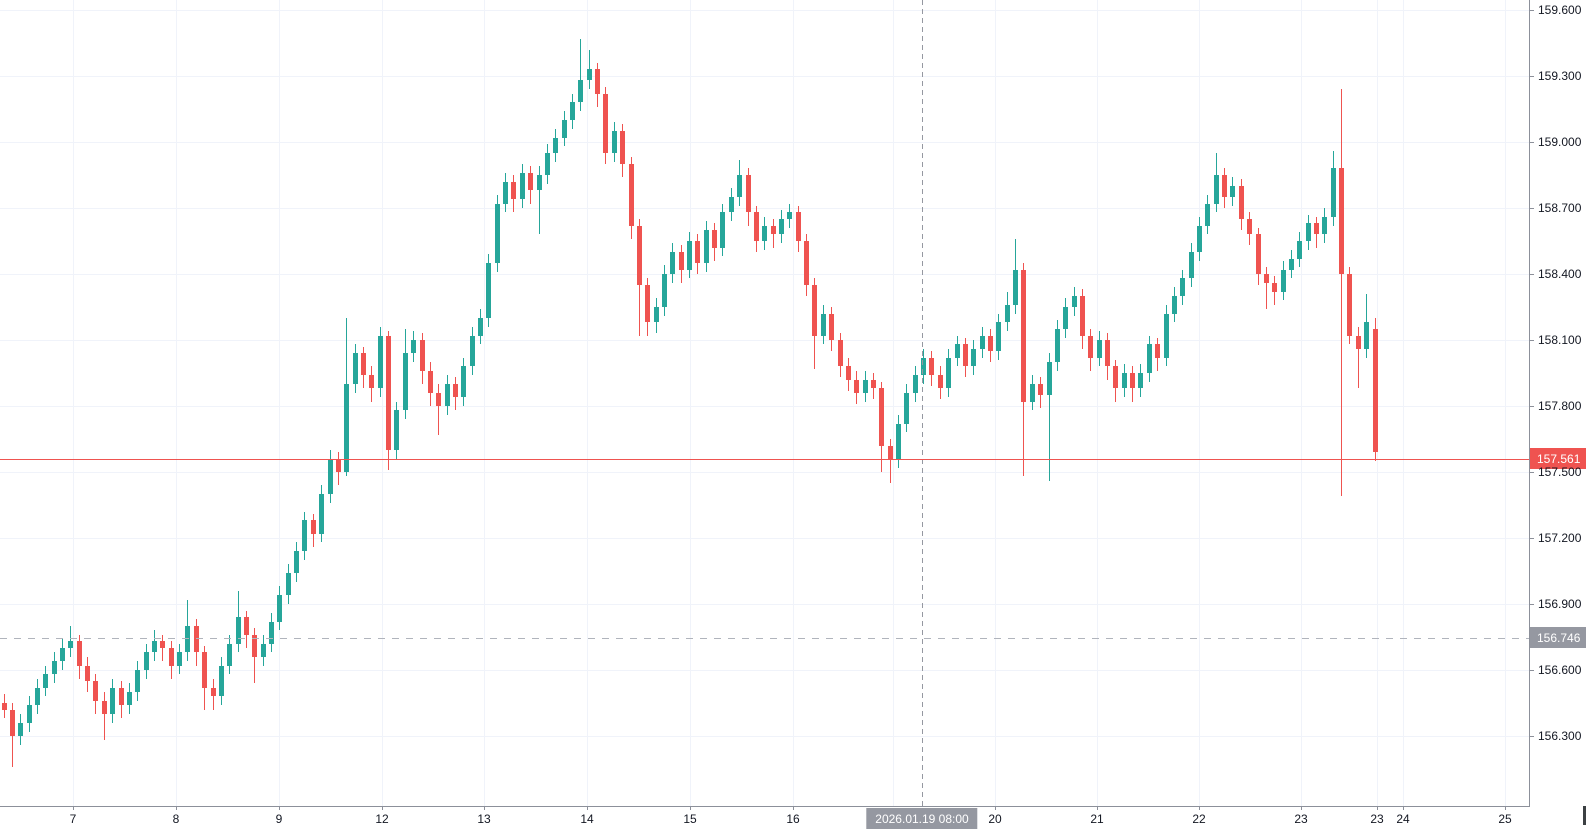 This screenshot has width=1586, height=831. What do you see at coordinates (1560, 76) in the screenshot?
I see `price-tick-label: 159.300` at bounding box center [1560, 76].